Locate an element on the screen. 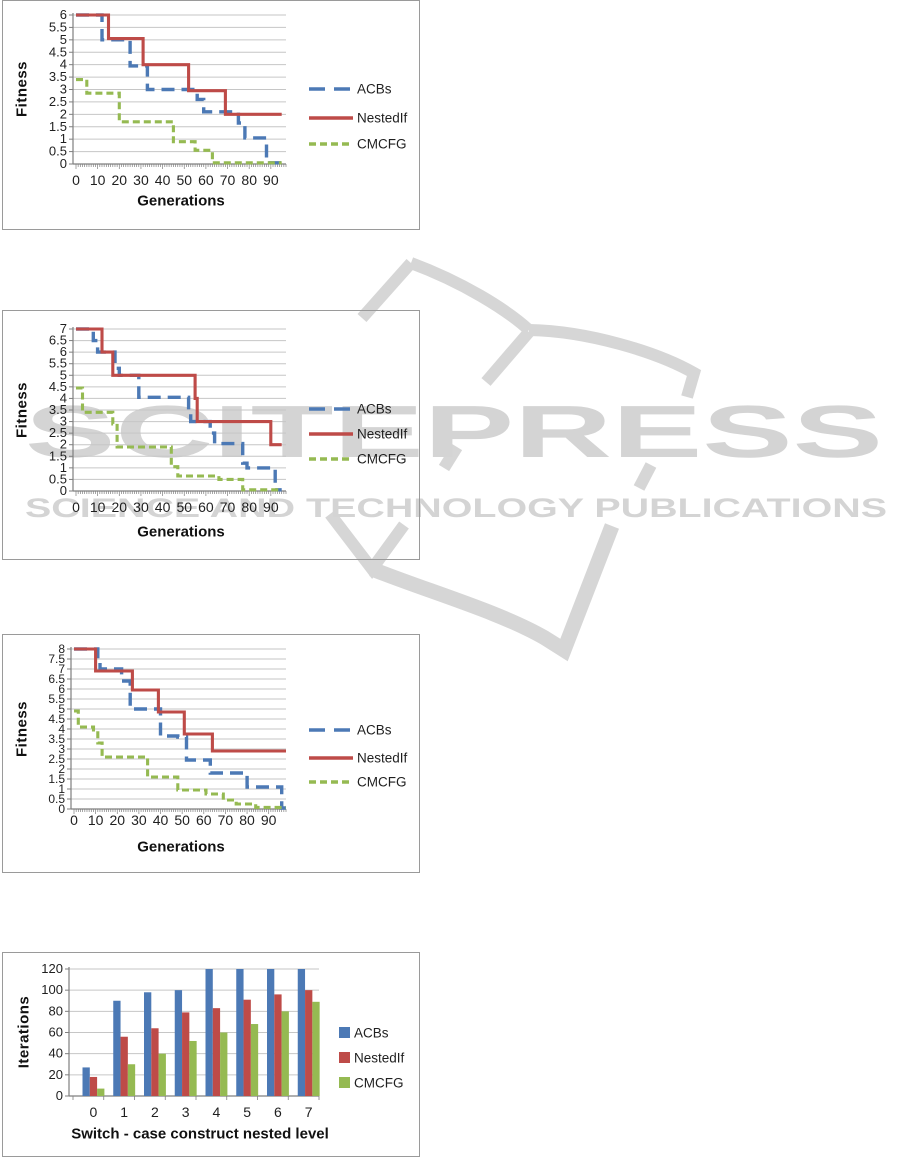 Image resolution: width=911 pixels, height=1162 pixels. y-axis-title: Fitness is located at coordinates (22, 89).